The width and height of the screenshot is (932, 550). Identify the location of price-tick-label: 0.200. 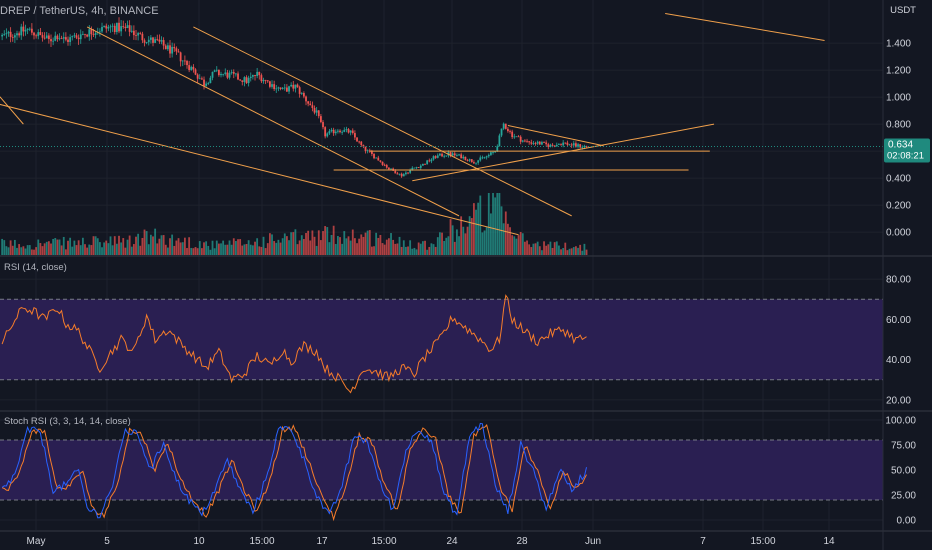
(898, 206).